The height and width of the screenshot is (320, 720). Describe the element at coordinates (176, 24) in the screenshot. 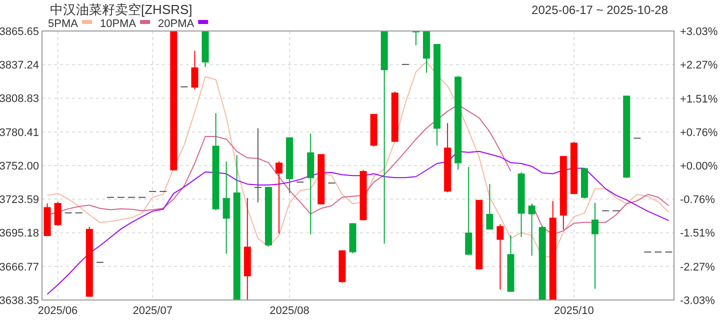

I see `legend-label: 20PMA` at that location.